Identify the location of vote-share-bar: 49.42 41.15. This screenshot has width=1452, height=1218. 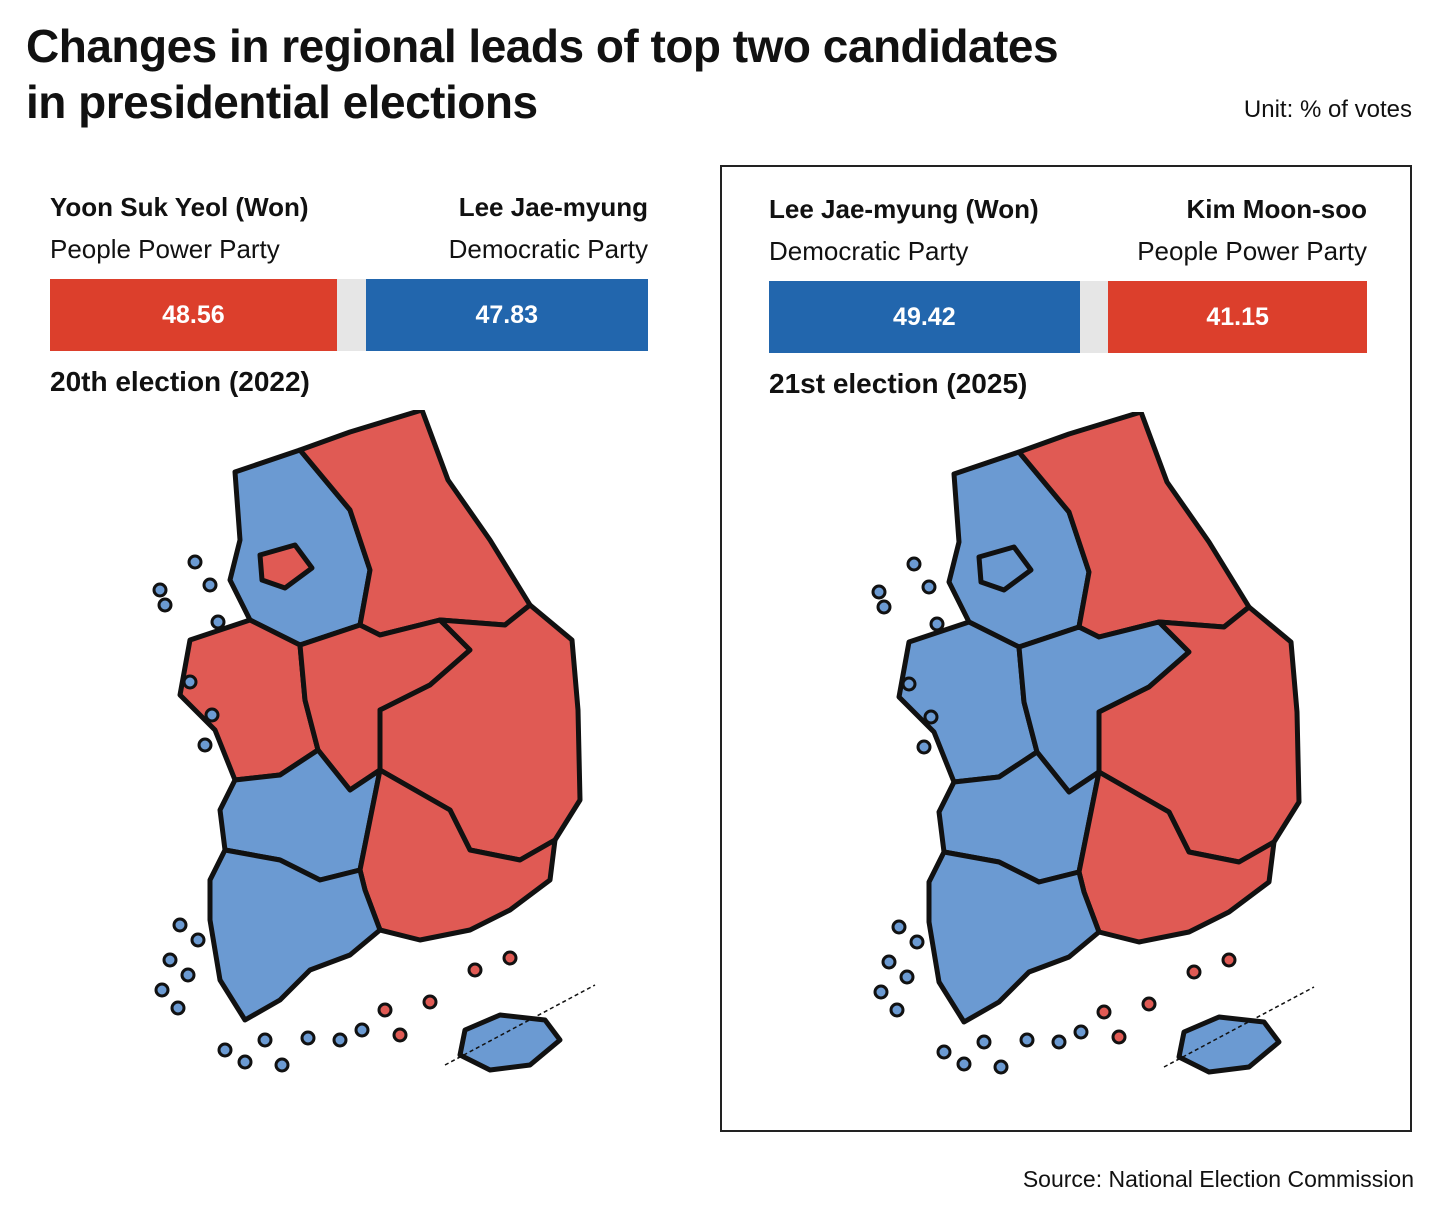
(1068, 317).